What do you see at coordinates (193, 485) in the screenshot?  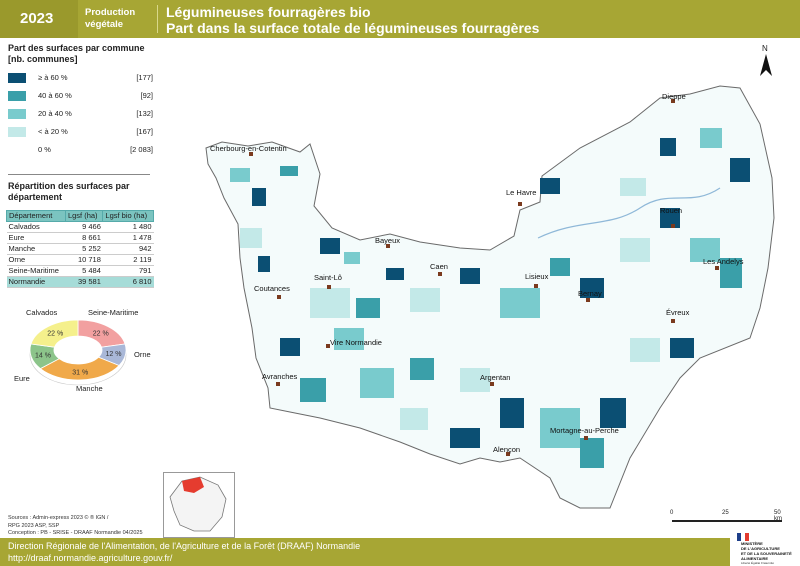 I see `normandy-highlight` at bounding box center [193, 485].